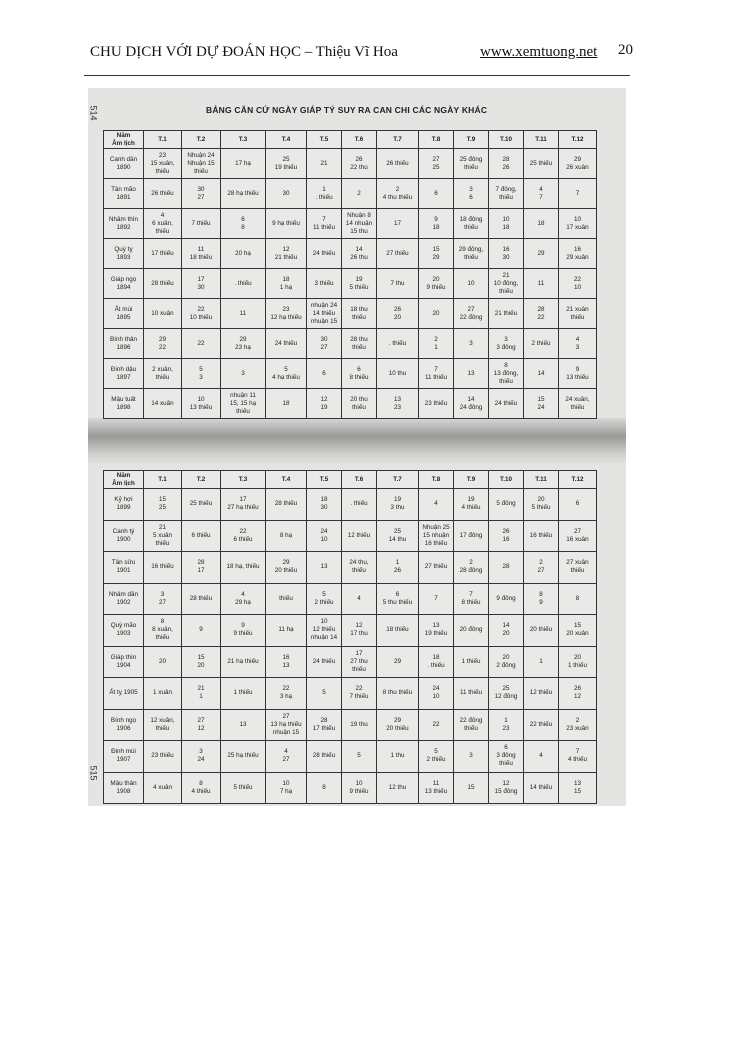 This screenshot has width=744, height=1053. Describe the element at coordinates (123, 693) in the screenshot. I see `year-cell: Ất tỵ 1905` at that location.